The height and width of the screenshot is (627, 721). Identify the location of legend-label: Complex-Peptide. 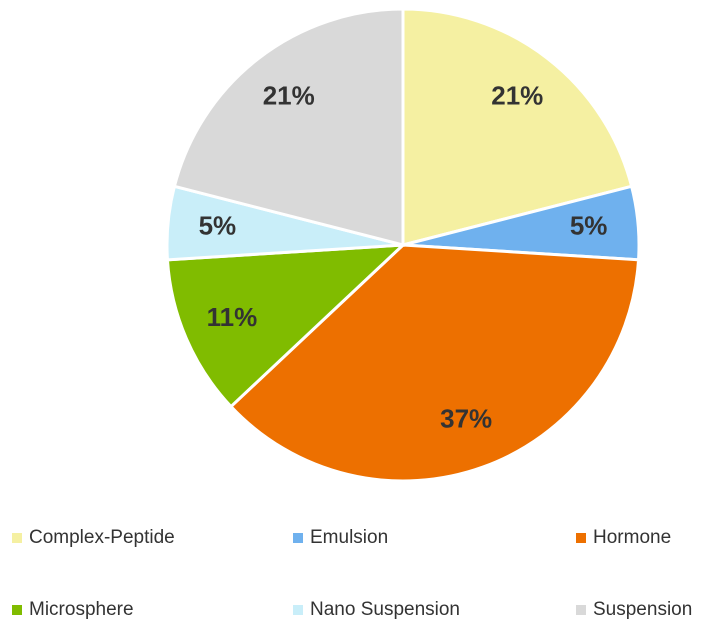
(102, 537).